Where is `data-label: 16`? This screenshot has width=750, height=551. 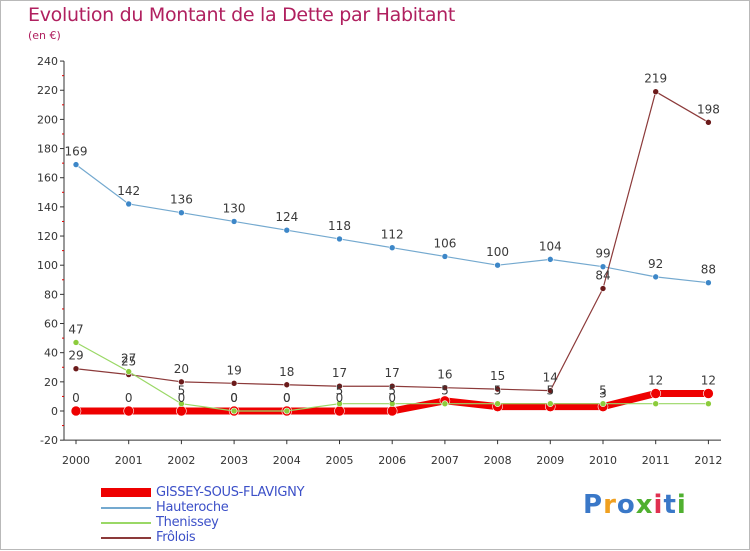
data-label: 16 is located at coordinates (444, 375).